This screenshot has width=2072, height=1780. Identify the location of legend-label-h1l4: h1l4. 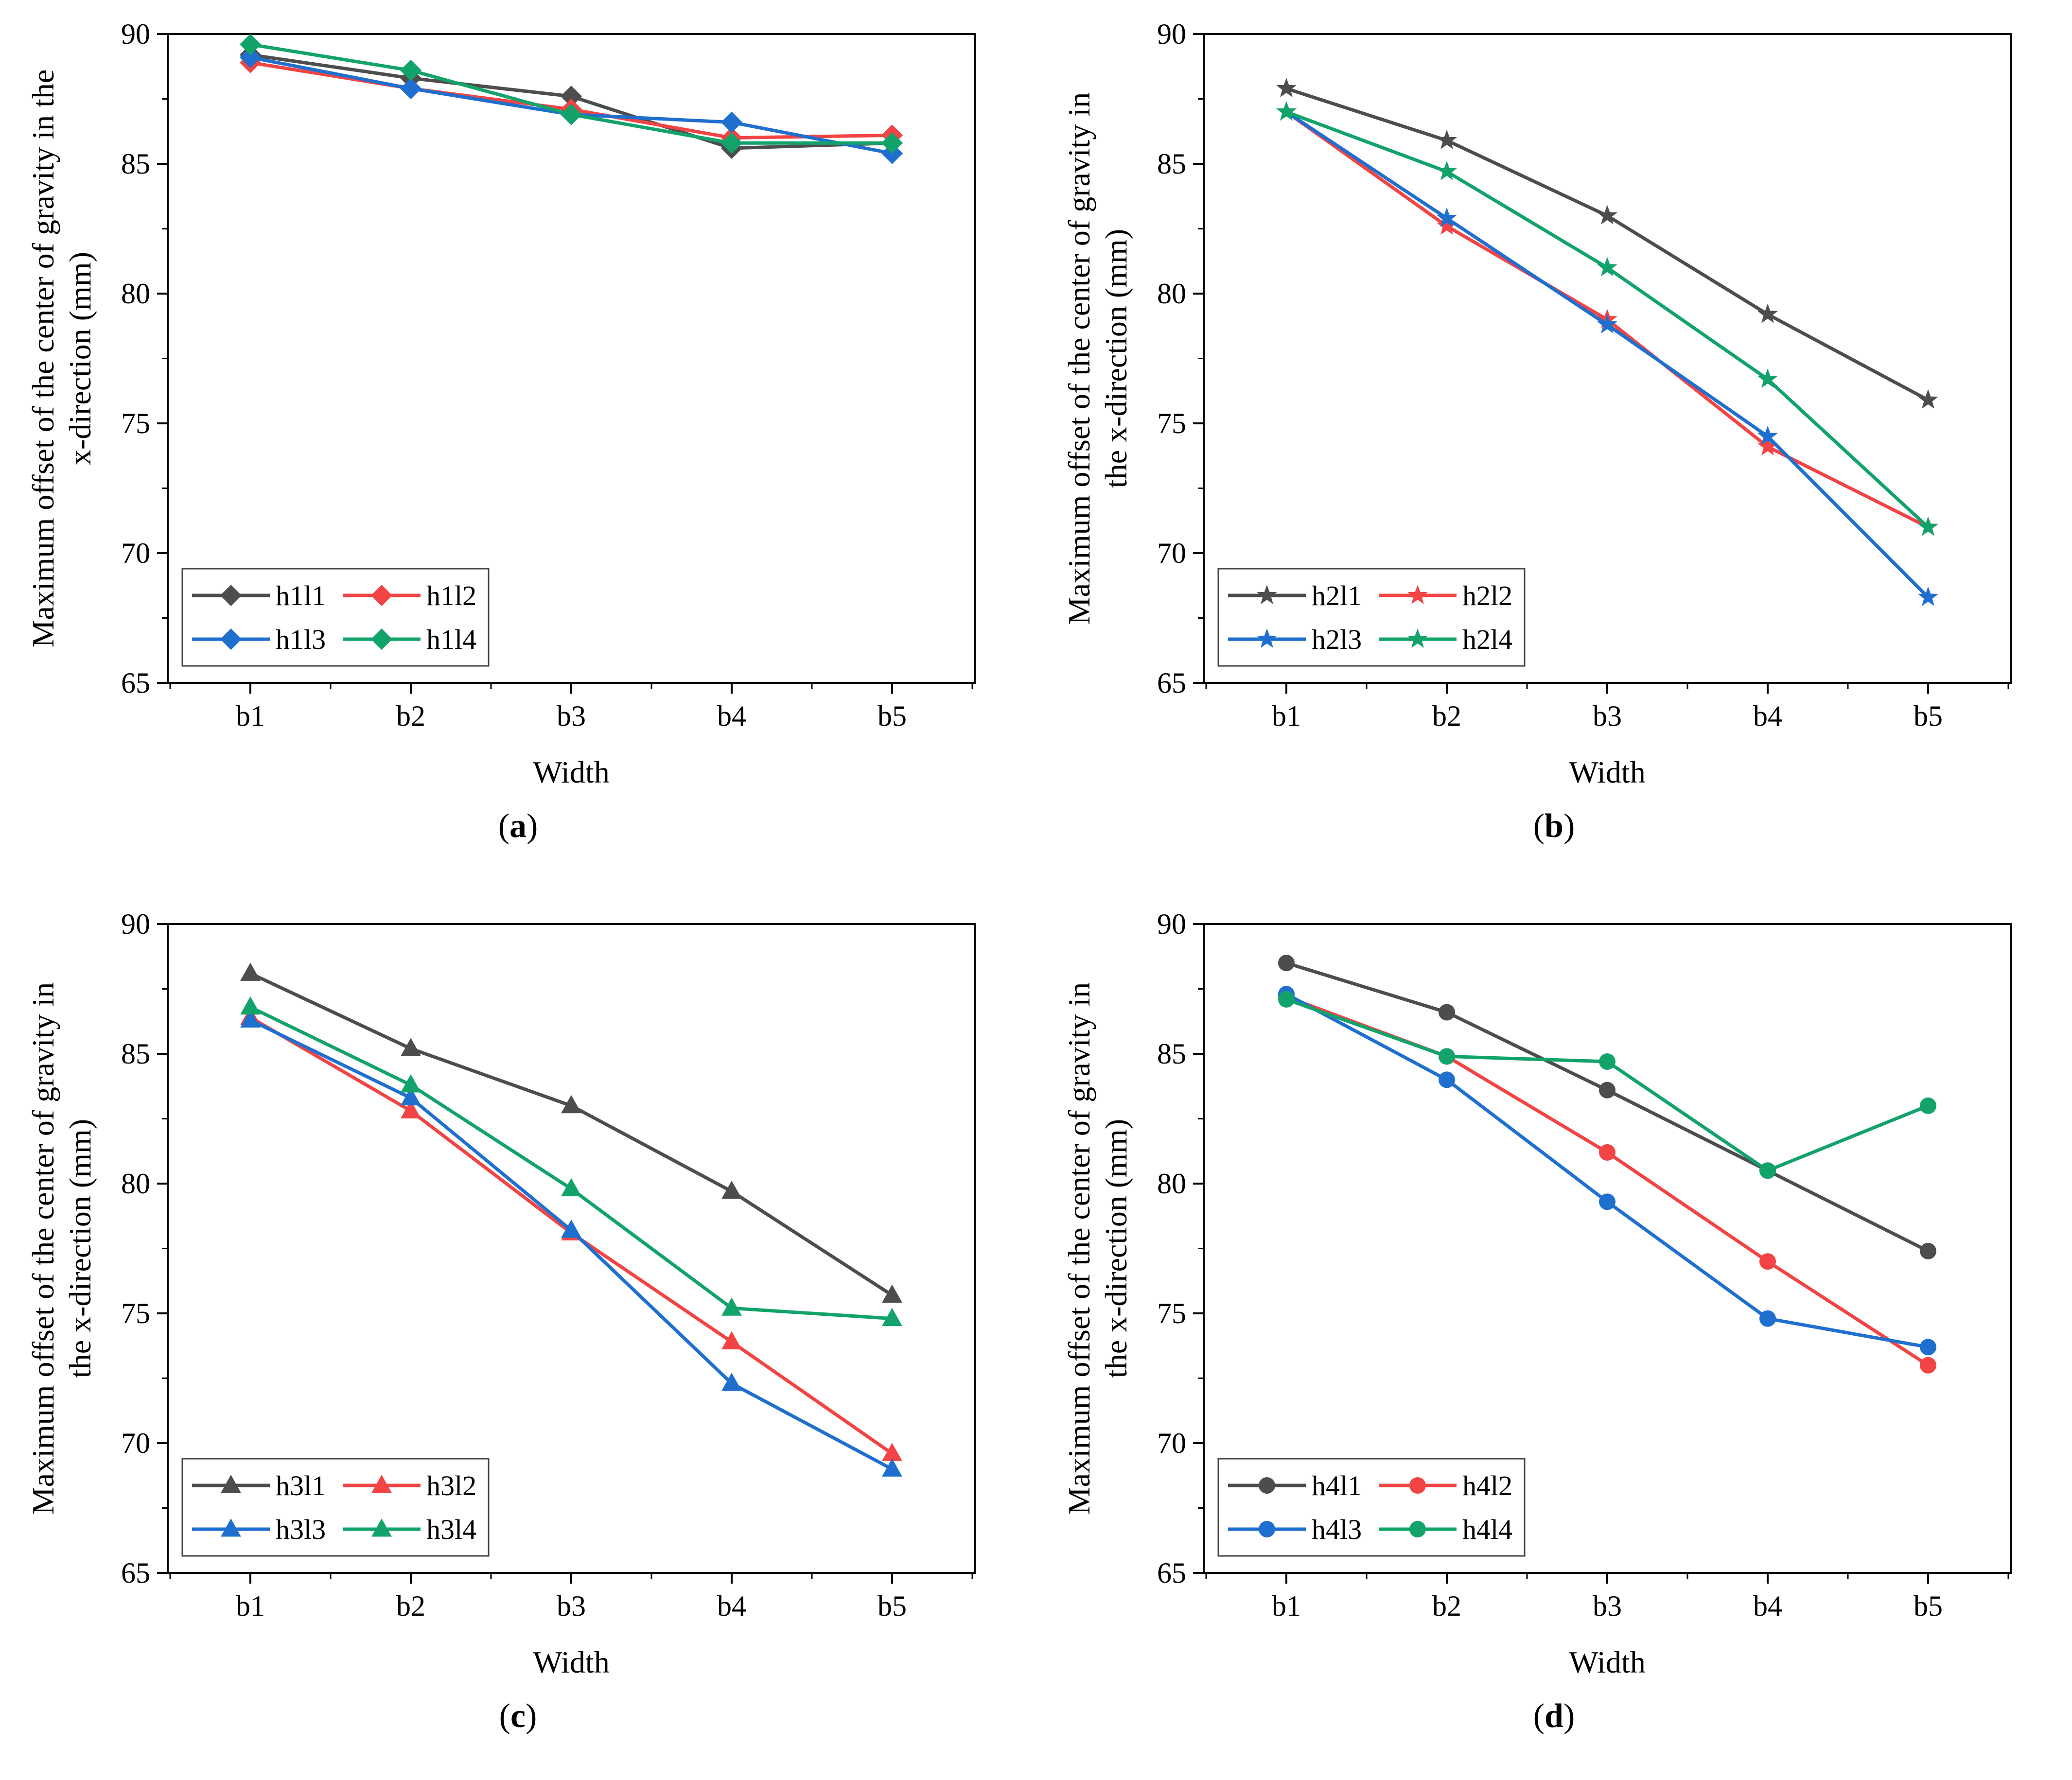
(451, 639).